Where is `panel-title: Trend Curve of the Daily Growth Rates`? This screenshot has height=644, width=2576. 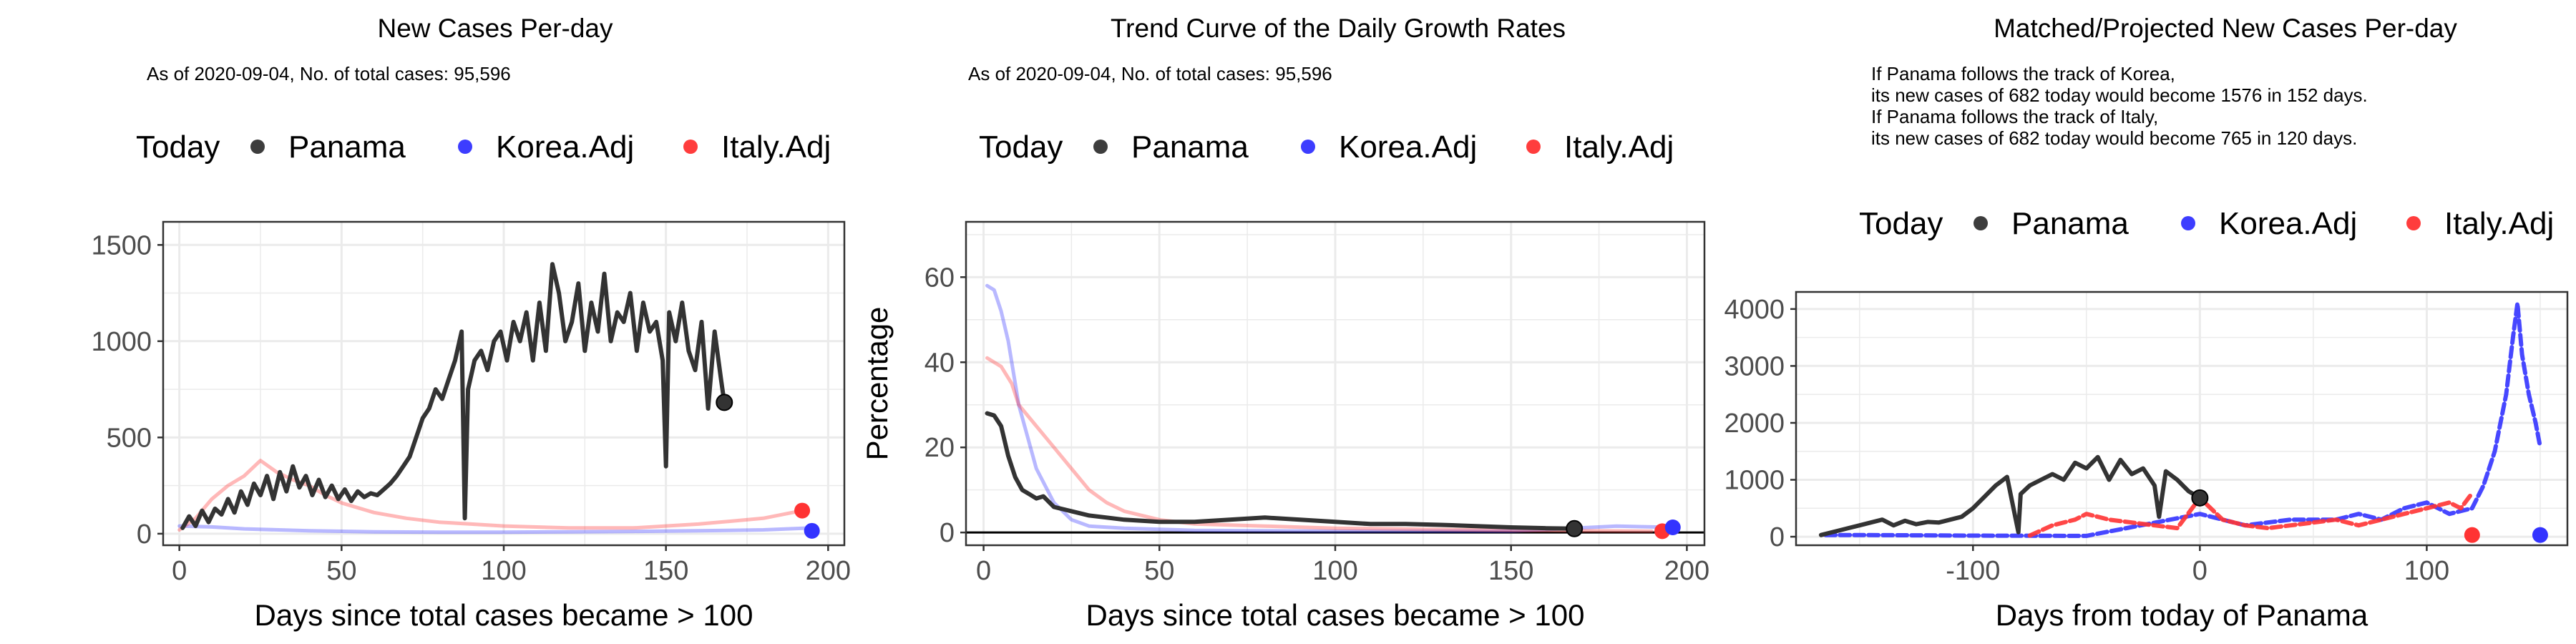 panel-title: Trend Curve of the Daily Growth Rates is located at coordinates (1338, 28).